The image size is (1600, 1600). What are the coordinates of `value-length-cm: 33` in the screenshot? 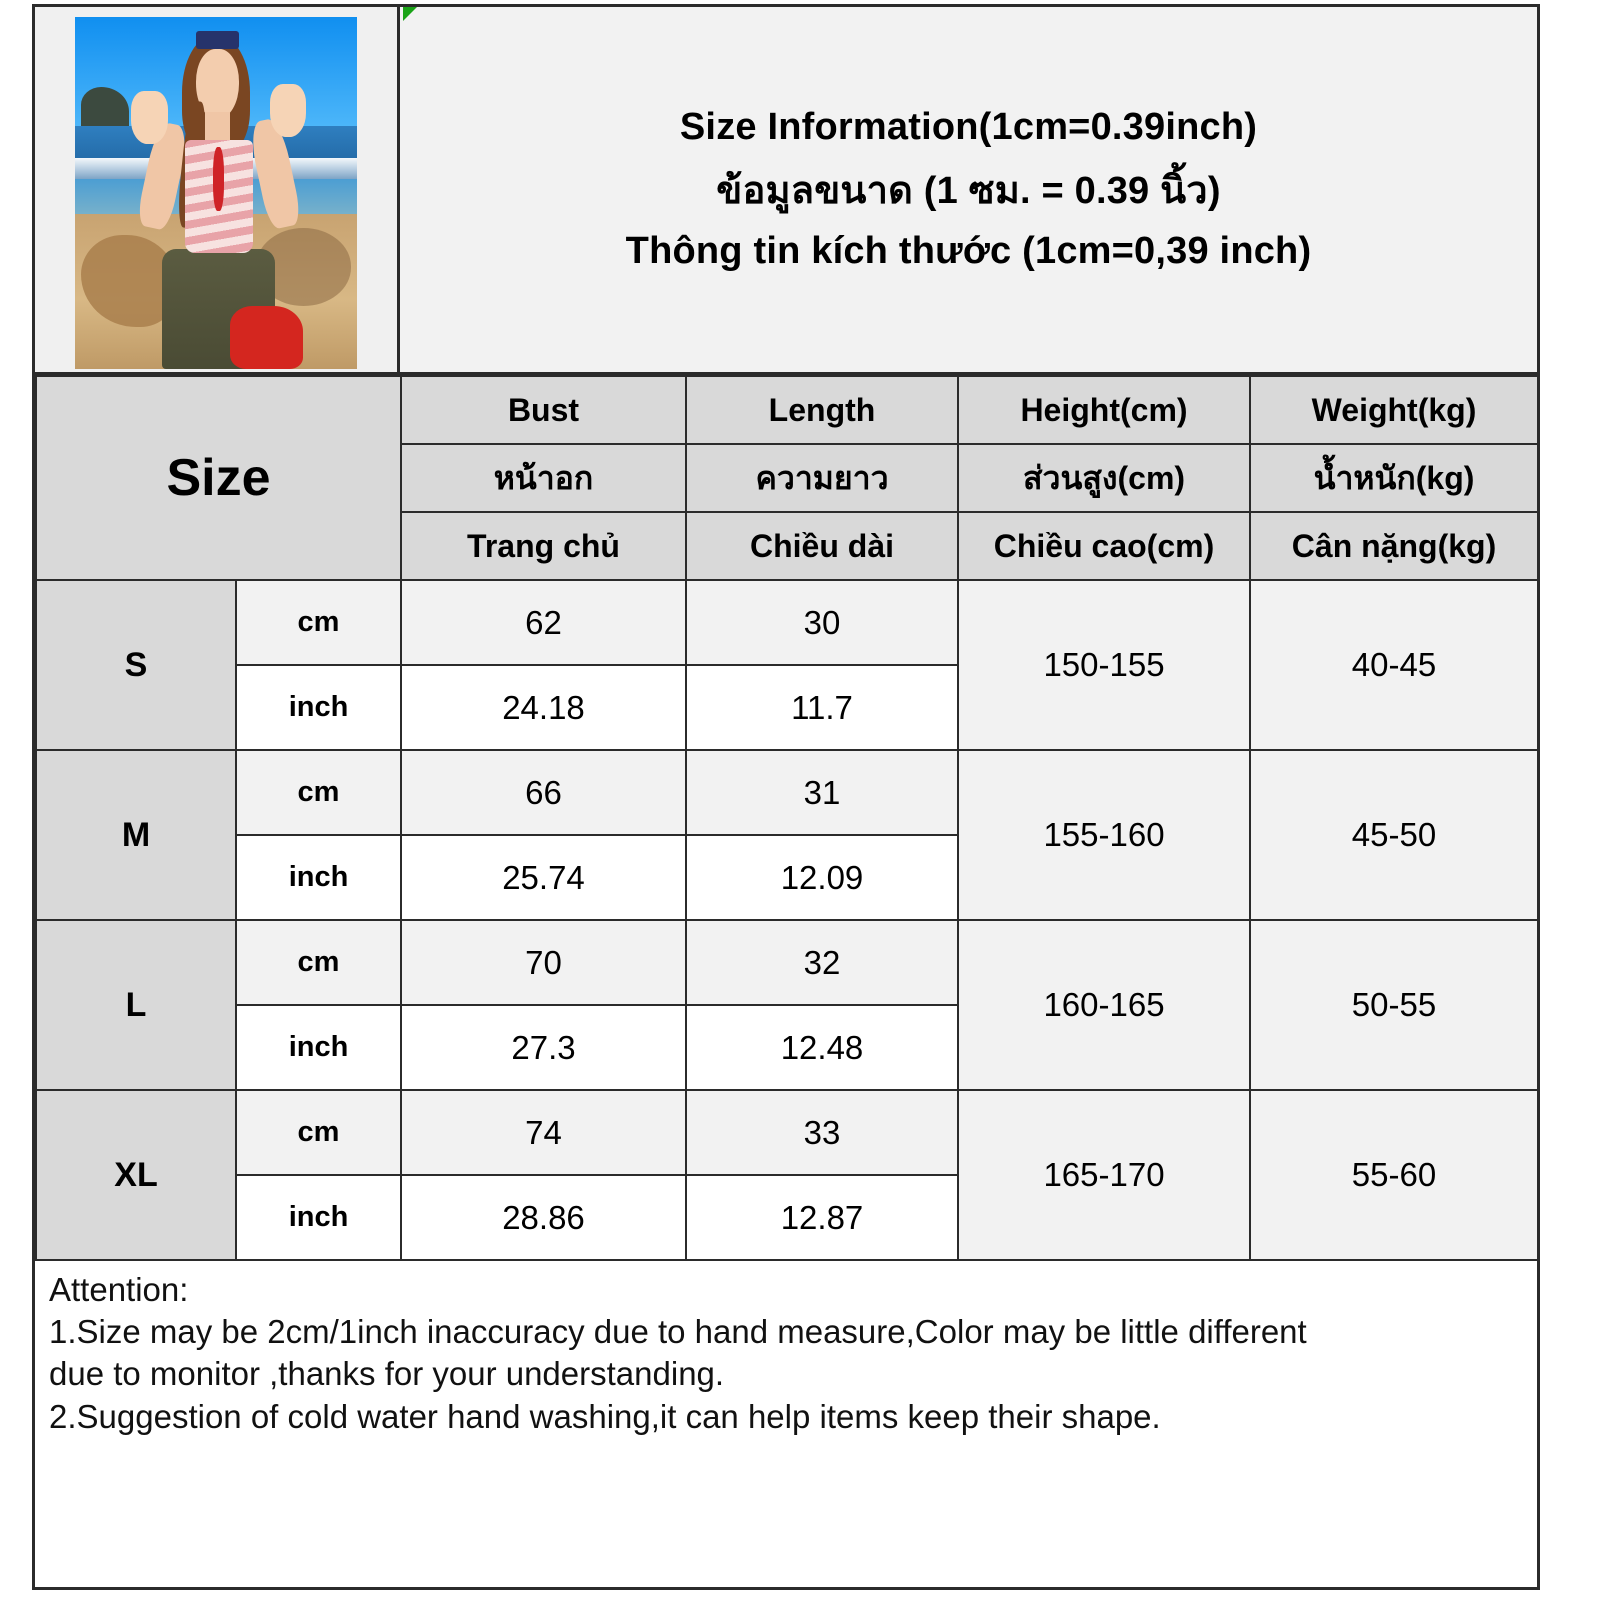 It's located at (822, 1132).